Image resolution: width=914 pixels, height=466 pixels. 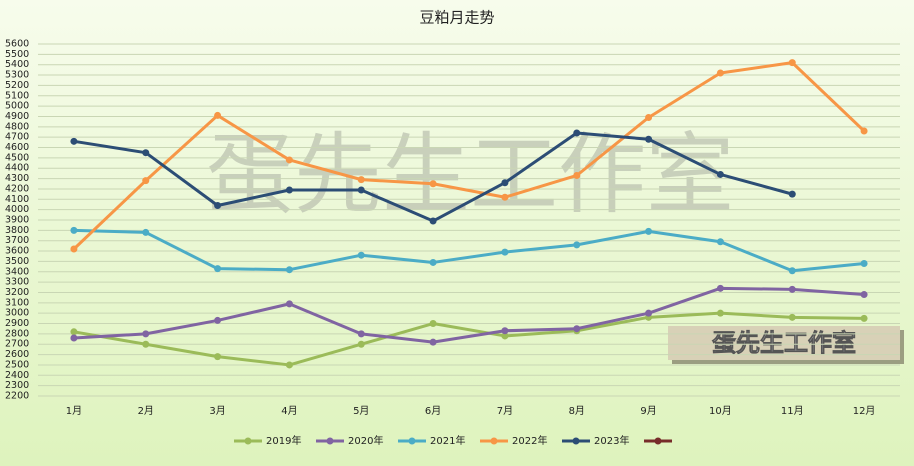 I want to click on y-tick-label: 3700, so click(x=17, y=240).